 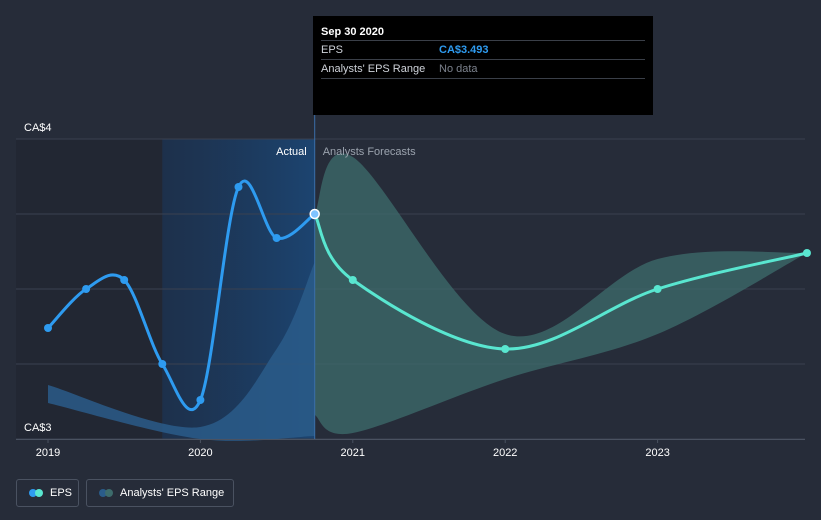 What do you see at coordinates (458, 69) in the screenshot?
I see `tooltip-range-value: No data` at bounding box center [458, 69].